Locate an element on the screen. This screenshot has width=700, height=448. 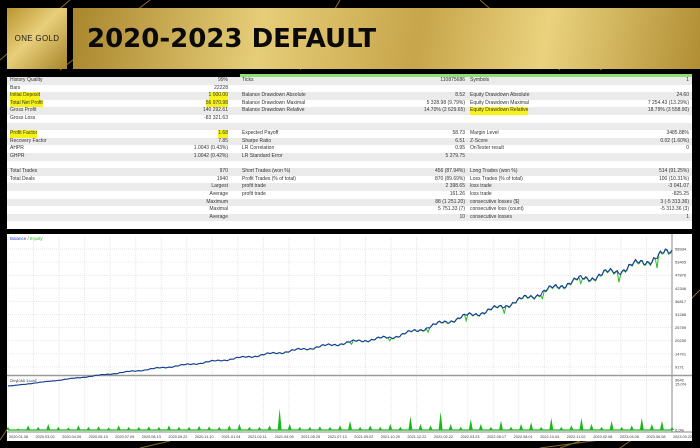
stat-value: Largest is located at coordinates (219, 186).